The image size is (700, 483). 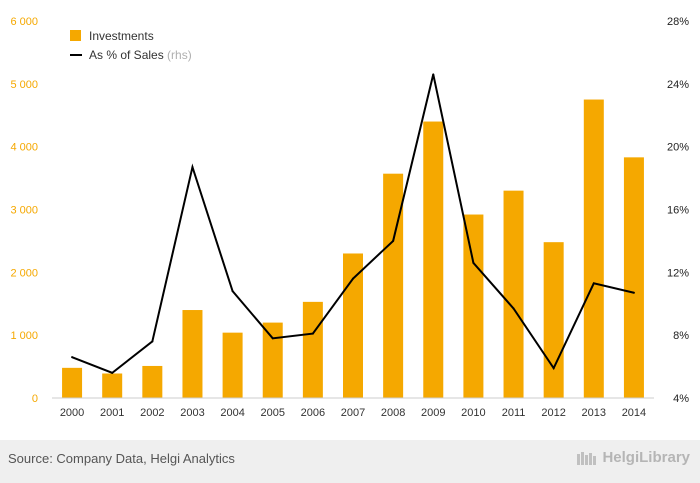 I want to click on point-percent-of-sales-2014, so click(x=633, y=292).